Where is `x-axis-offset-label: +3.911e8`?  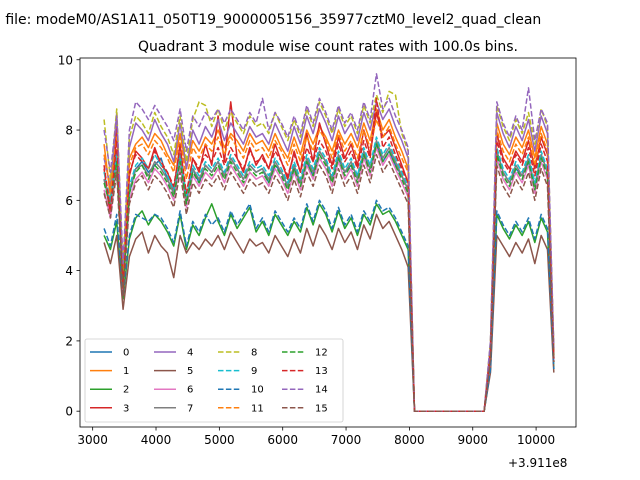
x-axis-offset-label: +3.911e8 is located at coordinates (537, 463).